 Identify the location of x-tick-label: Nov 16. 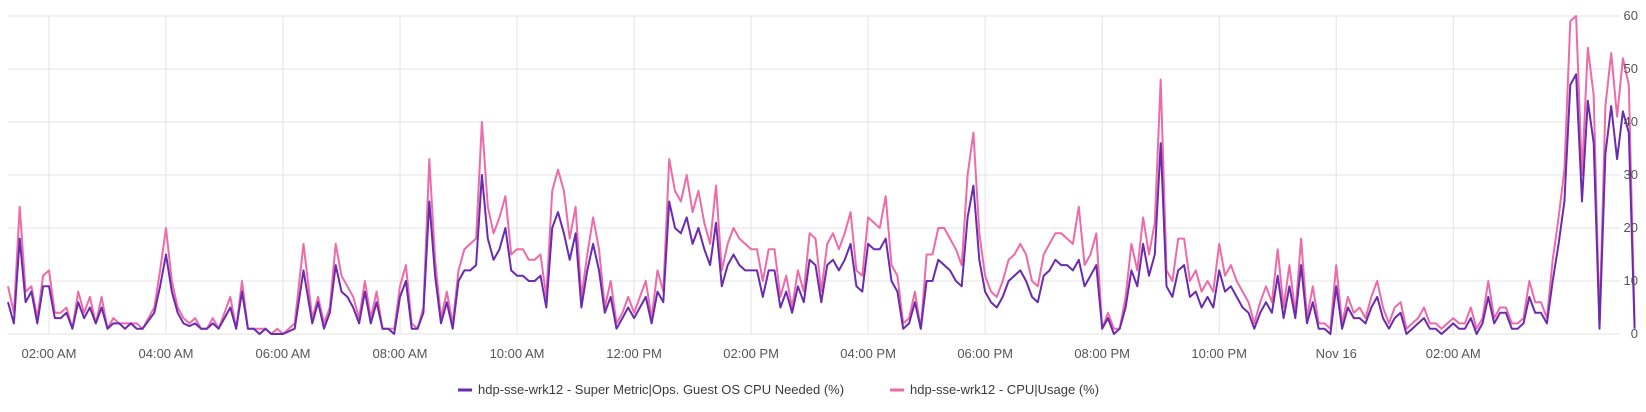
(1336, 353).